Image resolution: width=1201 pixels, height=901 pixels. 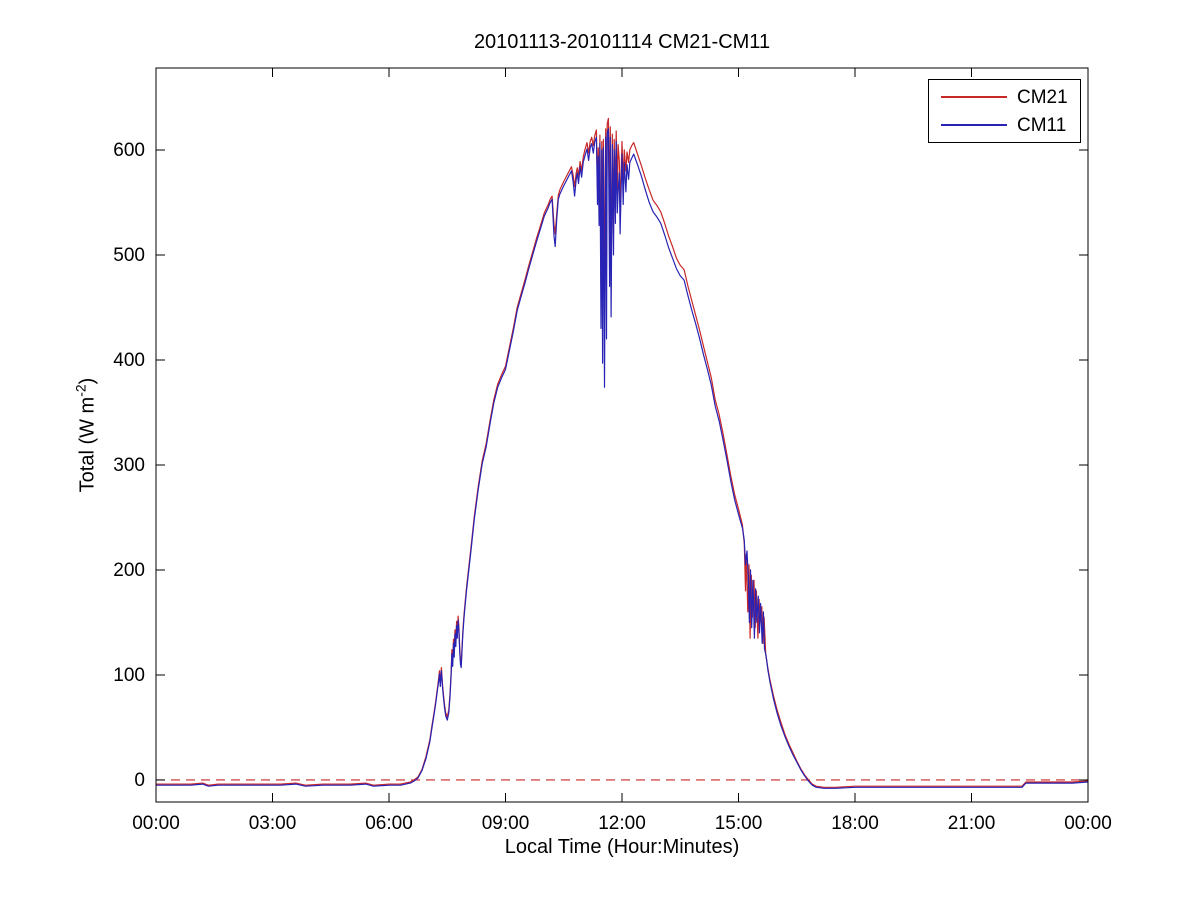 I want to click on x-axis-label: Local Time (Hour:Minutes), so click(x=622, y=847).